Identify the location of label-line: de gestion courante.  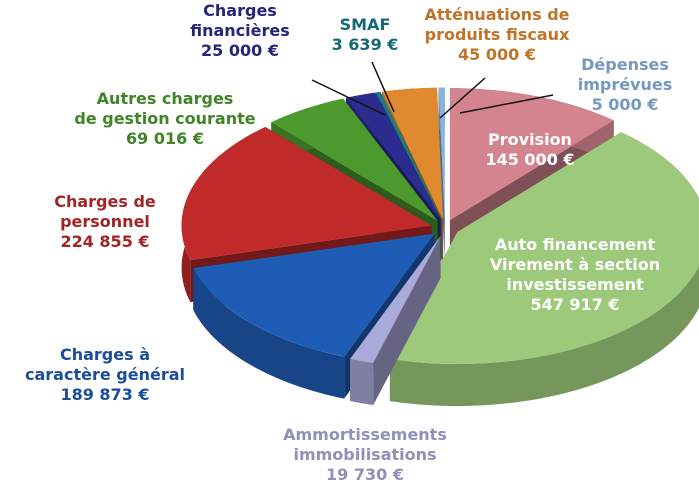
(164, 118).